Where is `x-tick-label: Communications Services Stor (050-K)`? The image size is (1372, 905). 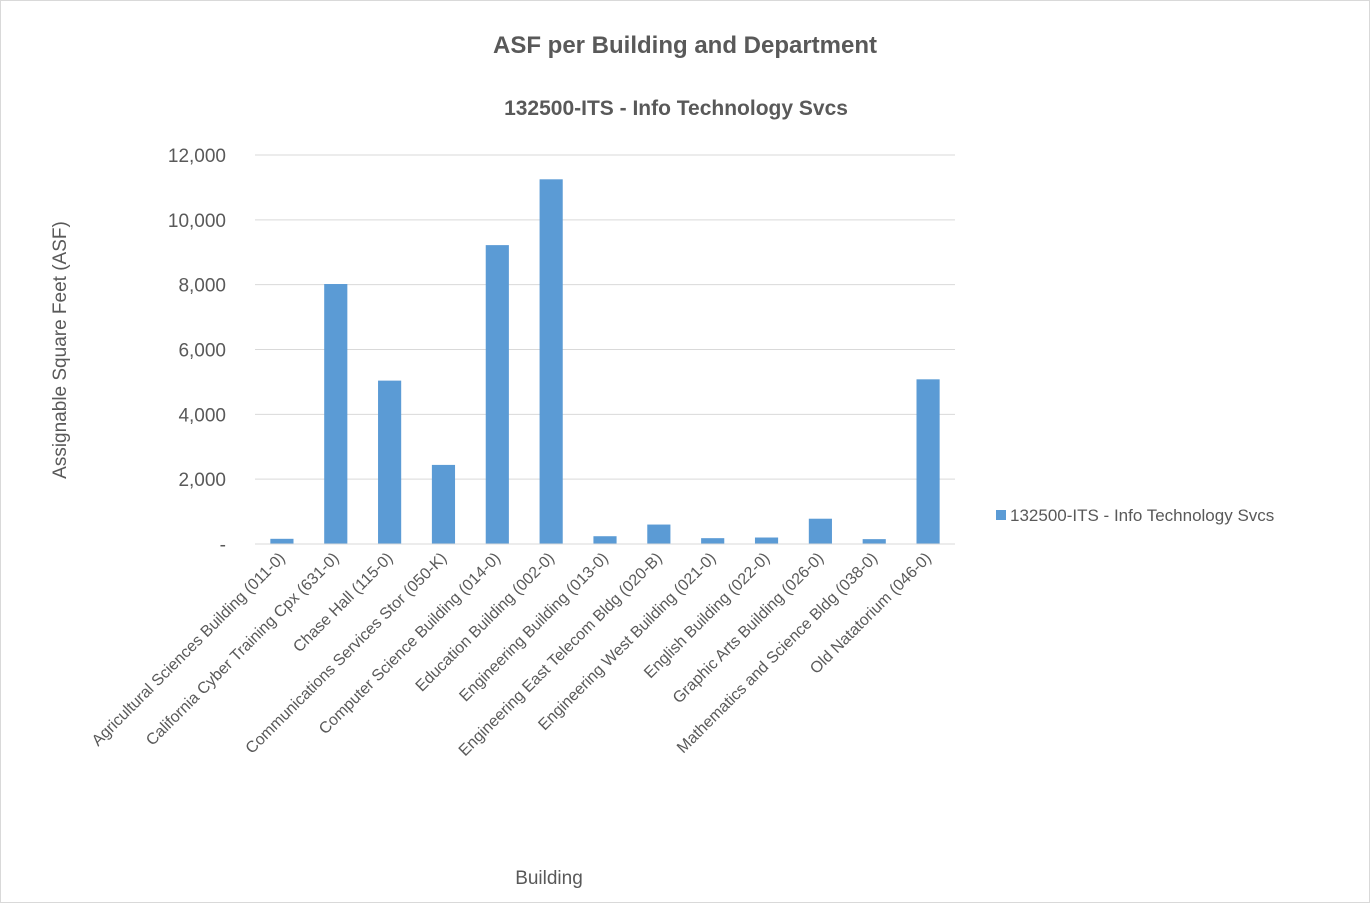 x-tick-label: Communications Services Stor (050-K) is located at coordinates (347, 654).